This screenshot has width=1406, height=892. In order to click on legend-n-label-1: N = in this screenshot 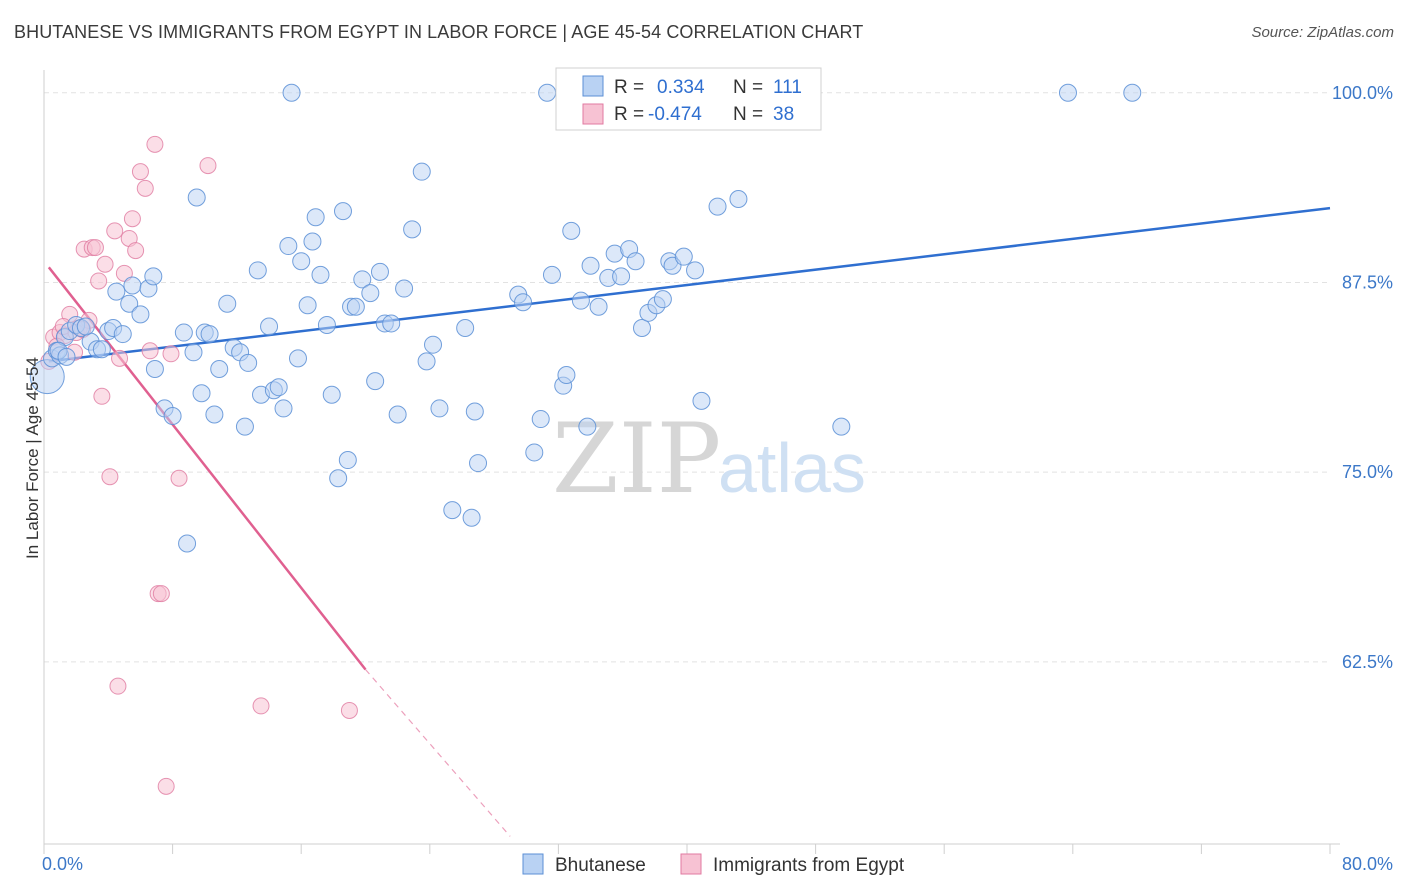, I will do `click(748, 87)`.